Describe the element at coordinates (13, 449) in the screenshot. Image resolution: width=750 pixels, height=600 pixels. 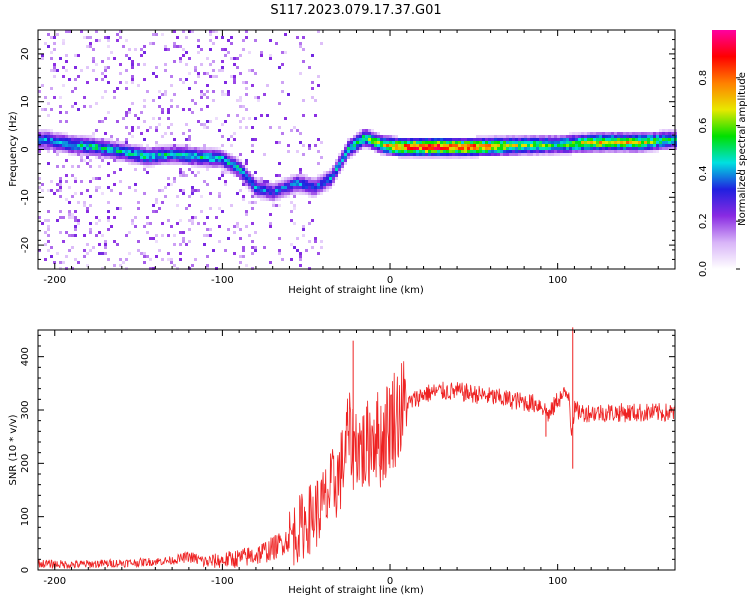
I see `snr-ylabel: SNR (10 * v/v)` at that location.